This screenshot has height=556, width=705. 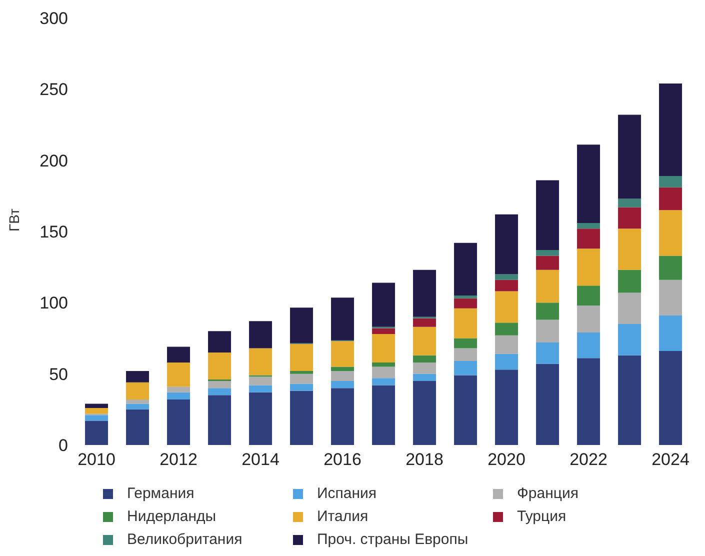 I want to click on legend-label: Турция, so click(x=541, y=516).